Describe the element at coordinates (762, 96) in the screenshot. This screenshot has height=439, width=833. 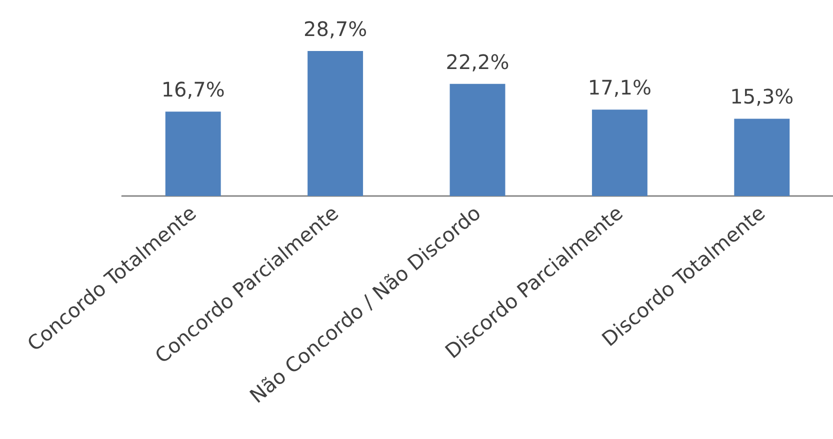
I see `data-label: 15,3%` at that location.